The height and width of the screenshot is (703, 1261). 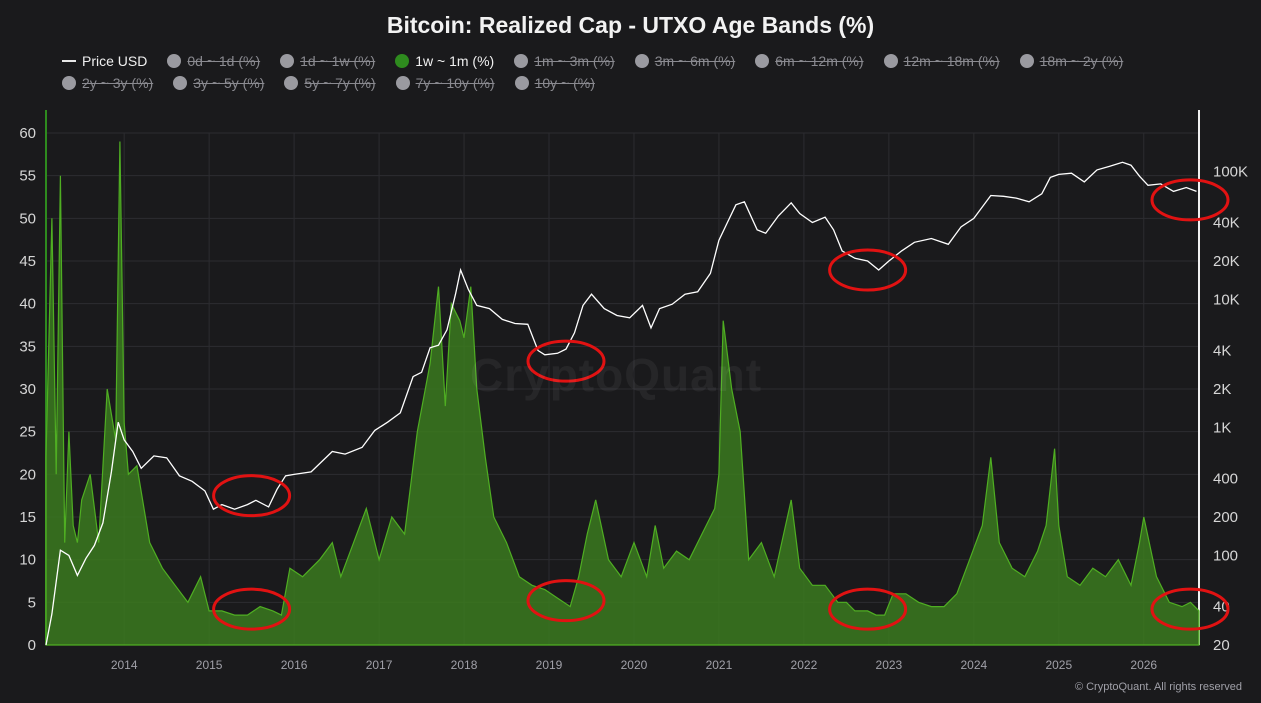 What do you see at coordinates (455, 83) in the screenshot?
I see `legend-label: 7y ~ 10y (%)` at bounding box center [455, 83].